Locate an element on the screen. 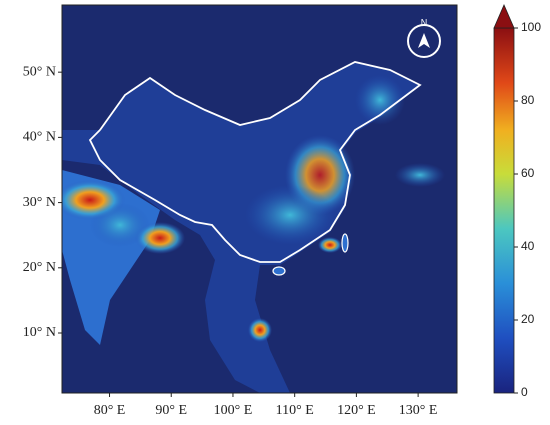 The image size is (550, 425). colorbar-bar is located at coordinates (504, 210).